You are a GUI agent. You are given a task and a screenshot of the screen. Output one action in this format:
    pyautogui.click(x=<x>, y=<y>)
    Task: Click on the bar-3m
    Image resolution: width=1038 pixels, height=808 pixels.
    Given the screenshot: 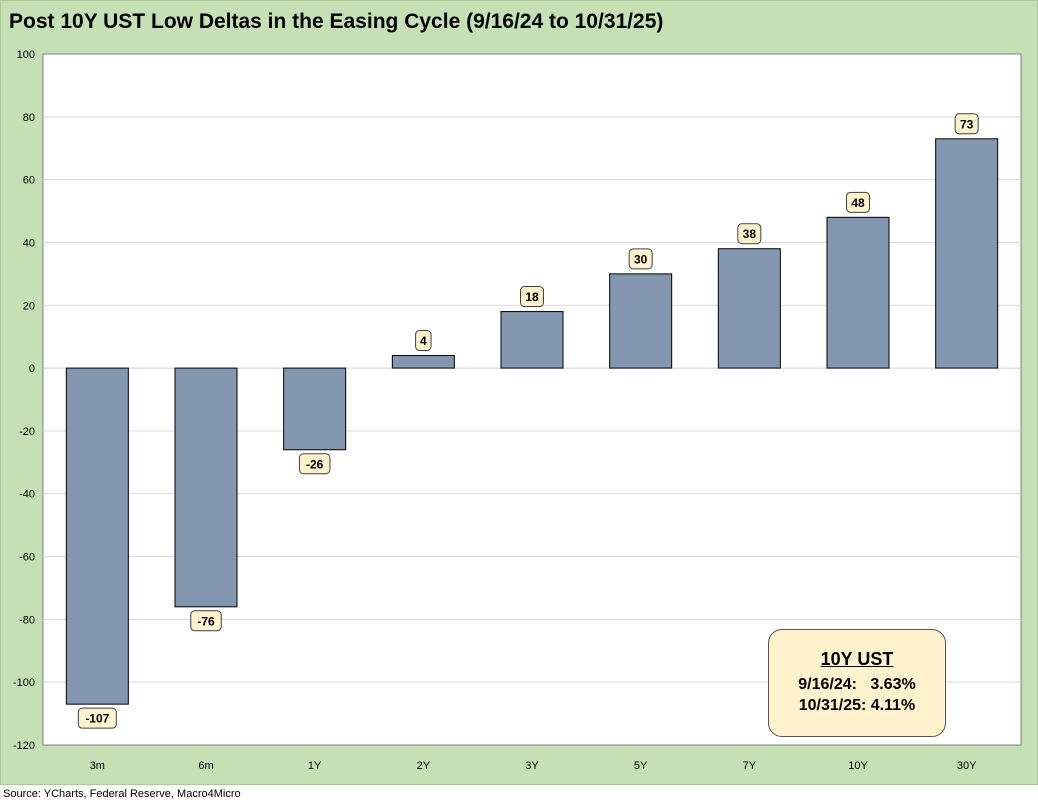 What is the action you would take?
    pyautogui.click(x=97, y=536)
    